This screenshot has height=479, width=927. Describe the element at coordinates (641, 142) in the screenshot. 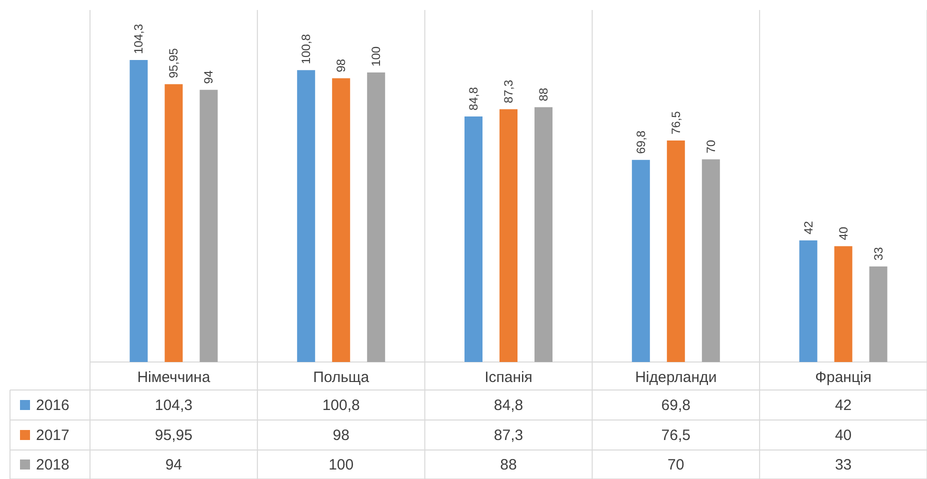

I see `text: 69,8` at that location.